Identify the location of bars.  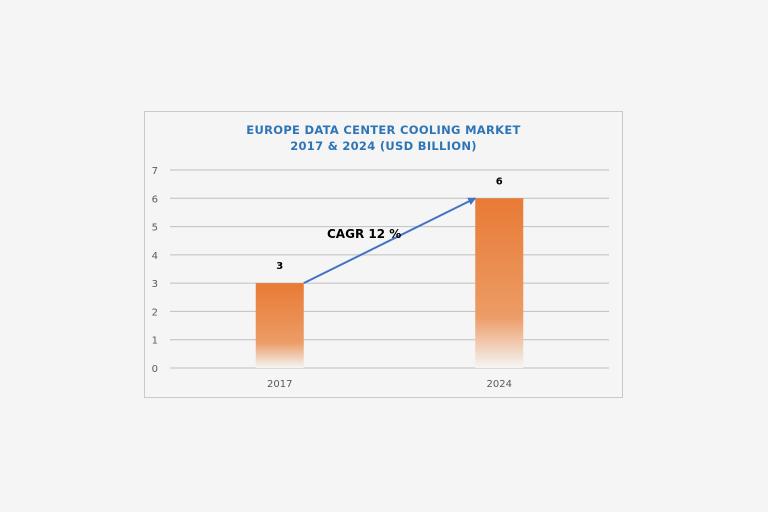
(389, 283).